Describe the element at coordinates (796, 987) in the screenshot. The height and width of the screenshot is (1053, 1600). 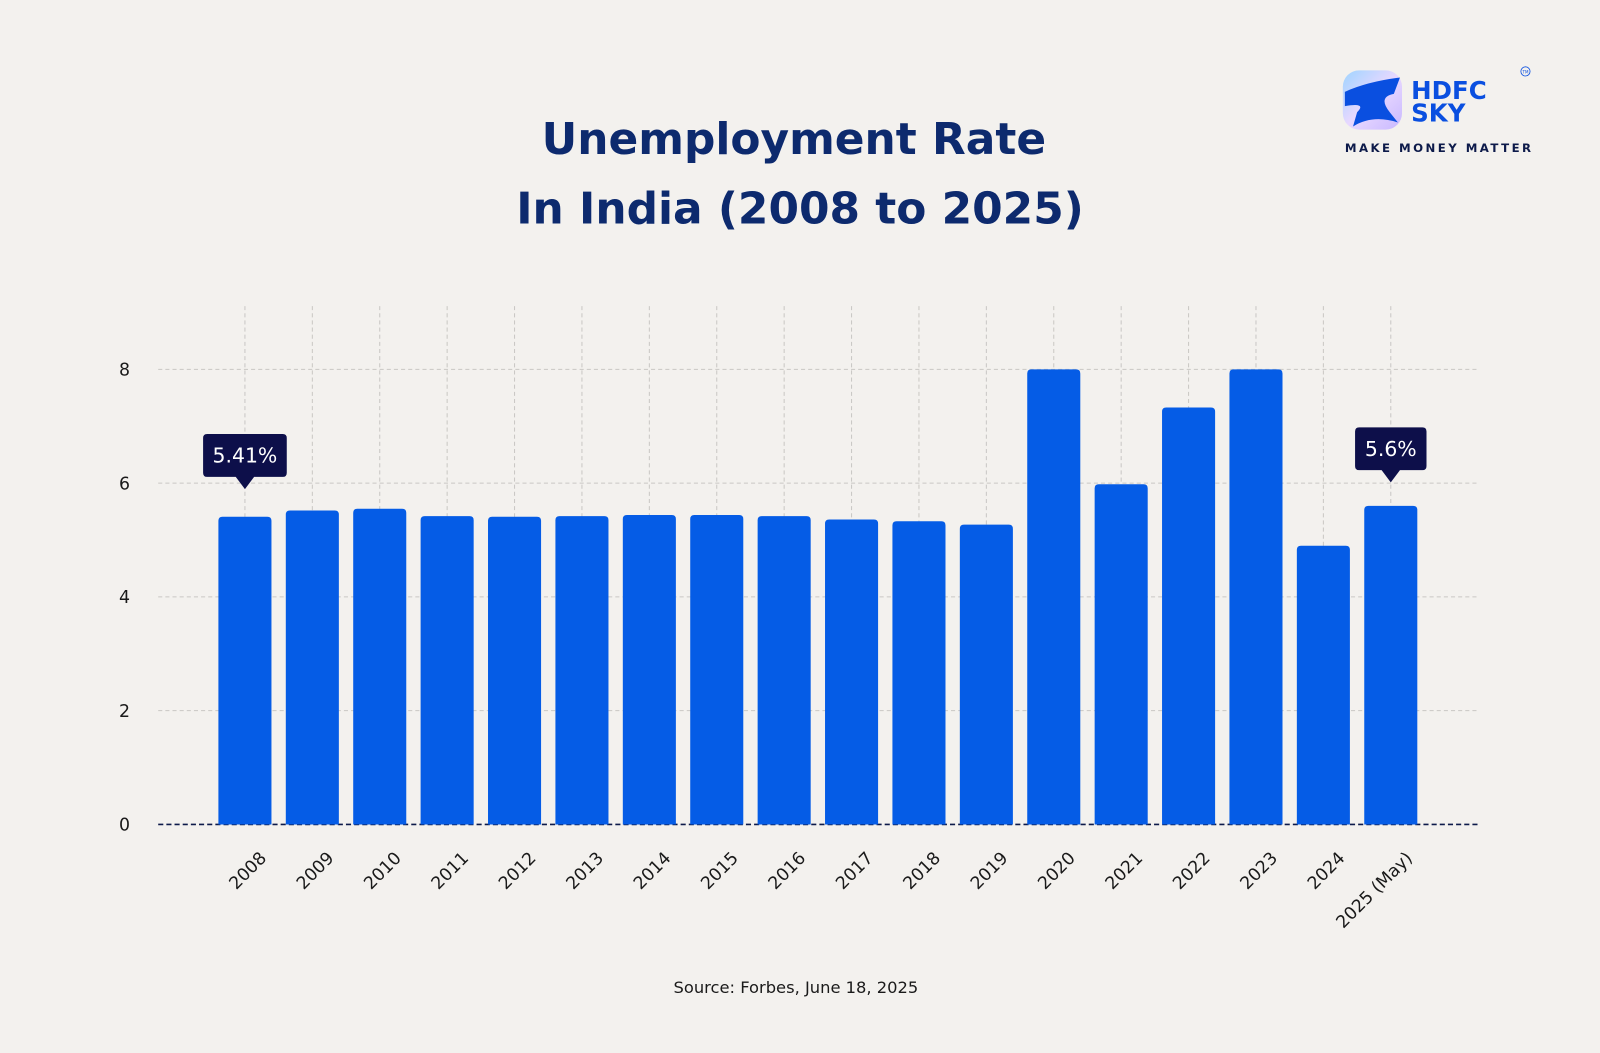
I see `source-note: Source: Forbes, June 18, 2025` at that location.